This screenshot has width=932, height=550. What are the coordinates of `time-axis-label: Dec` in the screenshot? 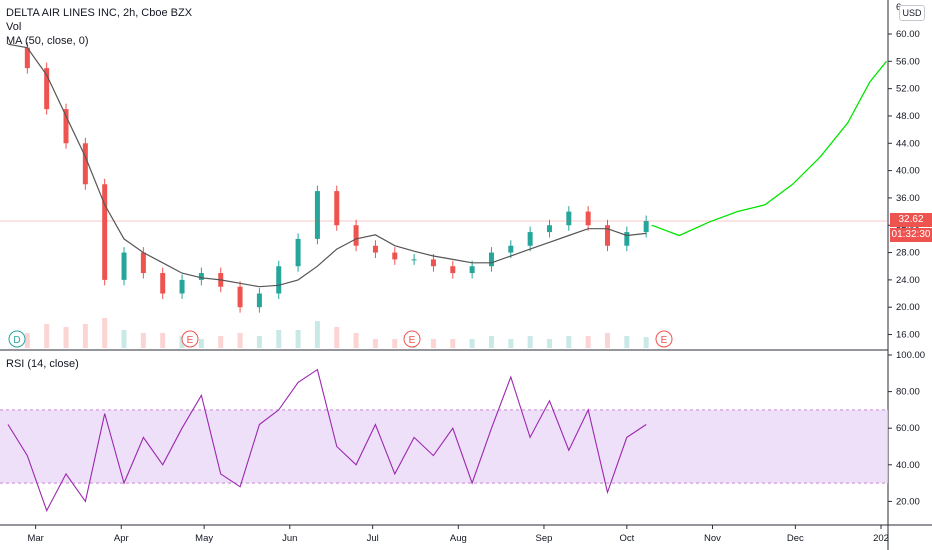 It's located at (795, 538).